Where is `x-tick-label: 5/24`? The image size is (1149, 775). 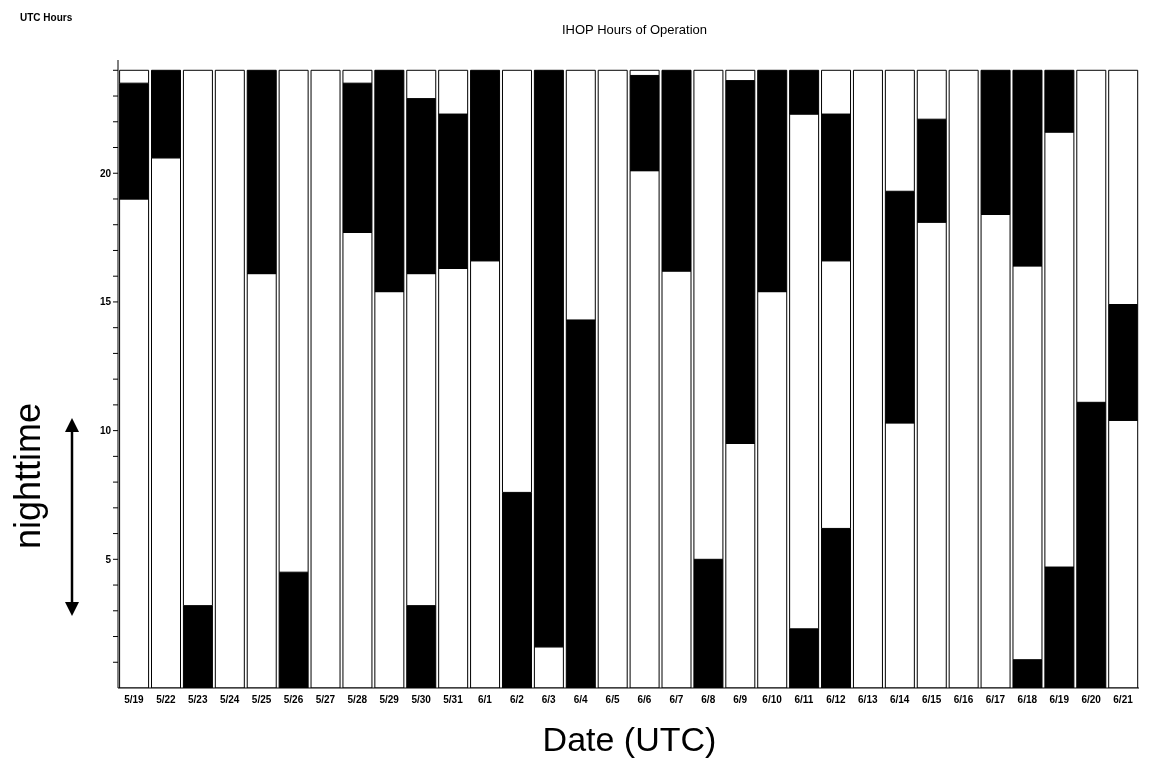 x-tick-label: 5/24 is located at coordinates (229, 700).